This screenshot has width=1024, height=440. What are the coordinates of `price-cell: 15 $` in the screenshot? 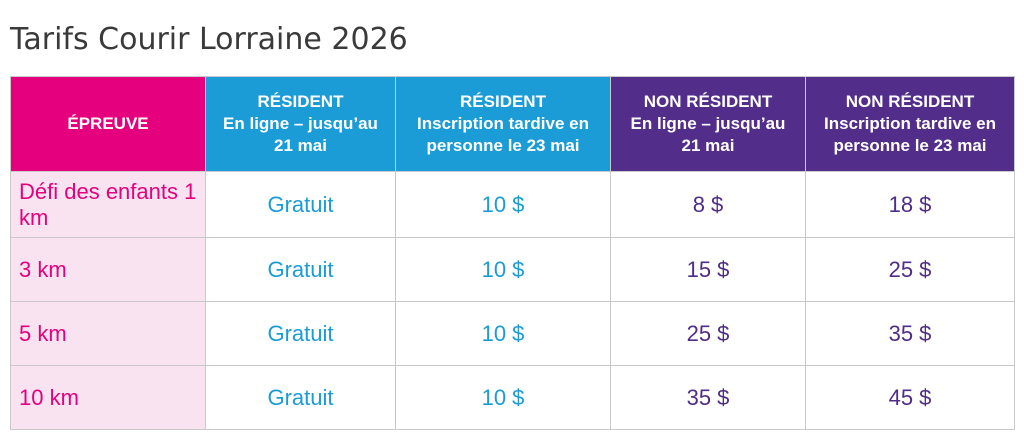 It's located at (708, 269).